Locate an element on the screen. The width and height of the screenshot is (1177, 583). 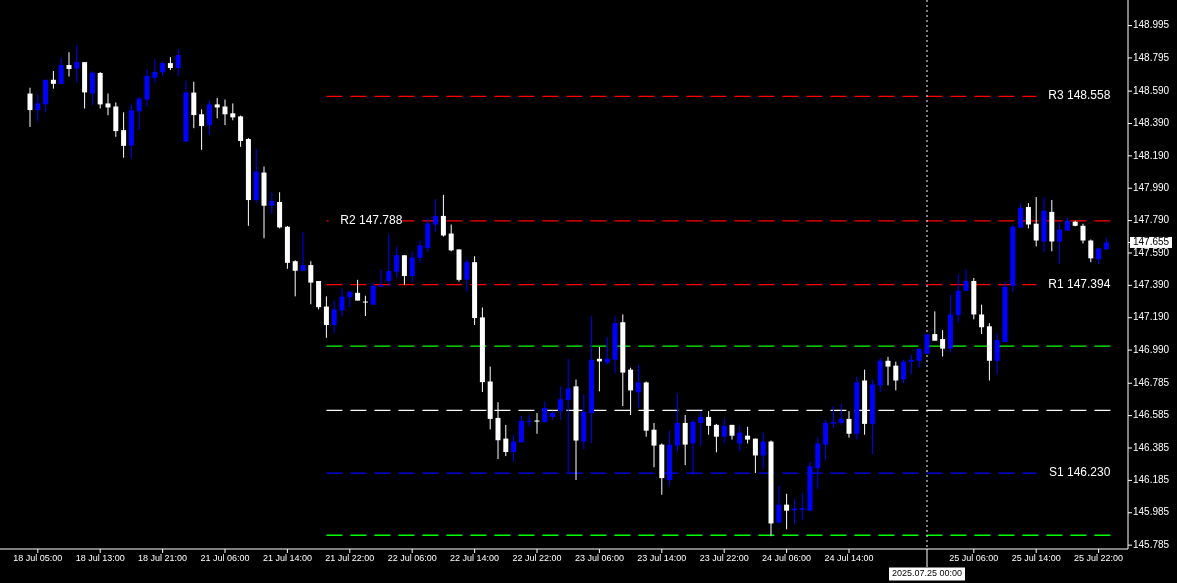
ref-line-label: R1 147.394 is located at coordinates (1079, 283).